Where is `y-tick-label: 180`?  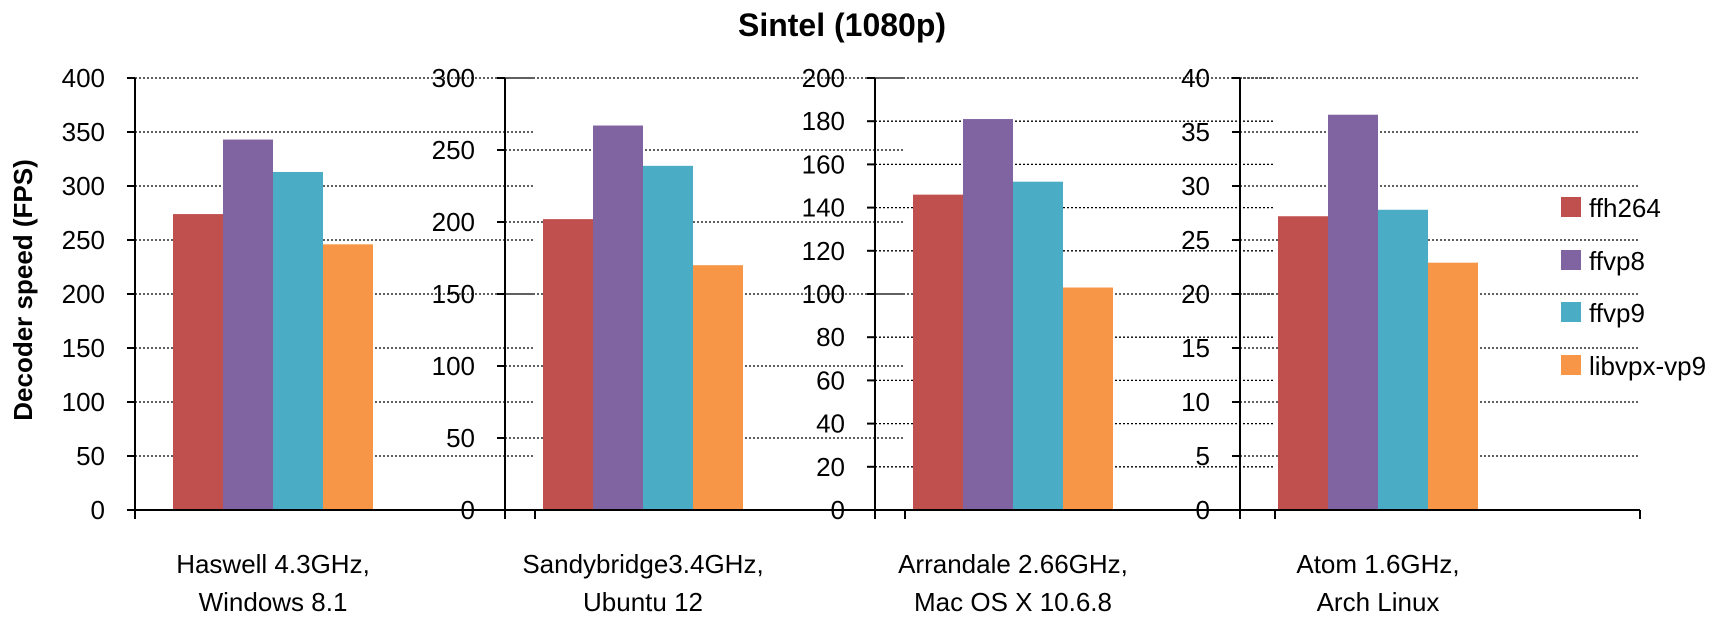 y-tick-label: 180 is located at coordinates (823, 121).